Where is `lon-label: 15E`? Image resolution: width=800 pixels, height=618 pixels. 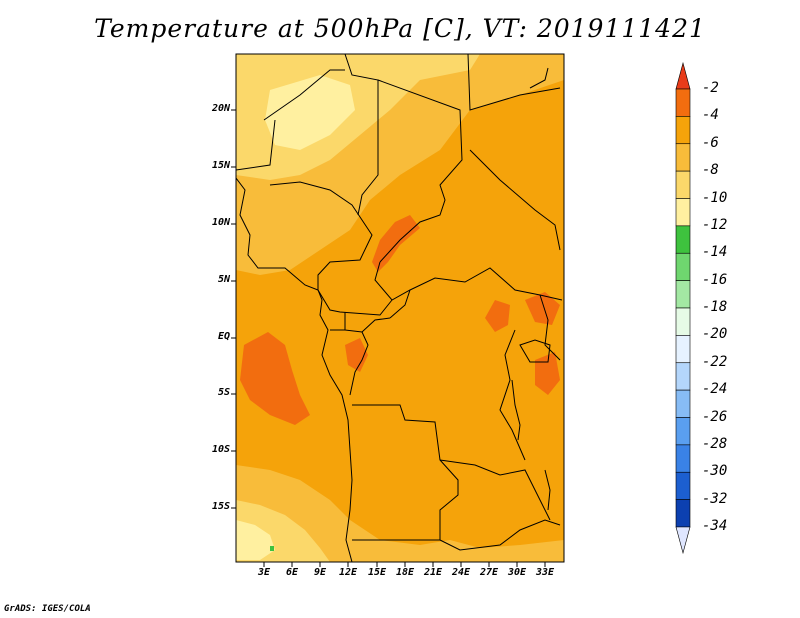 lon-label: 15E is located at coordinates (377, 572).